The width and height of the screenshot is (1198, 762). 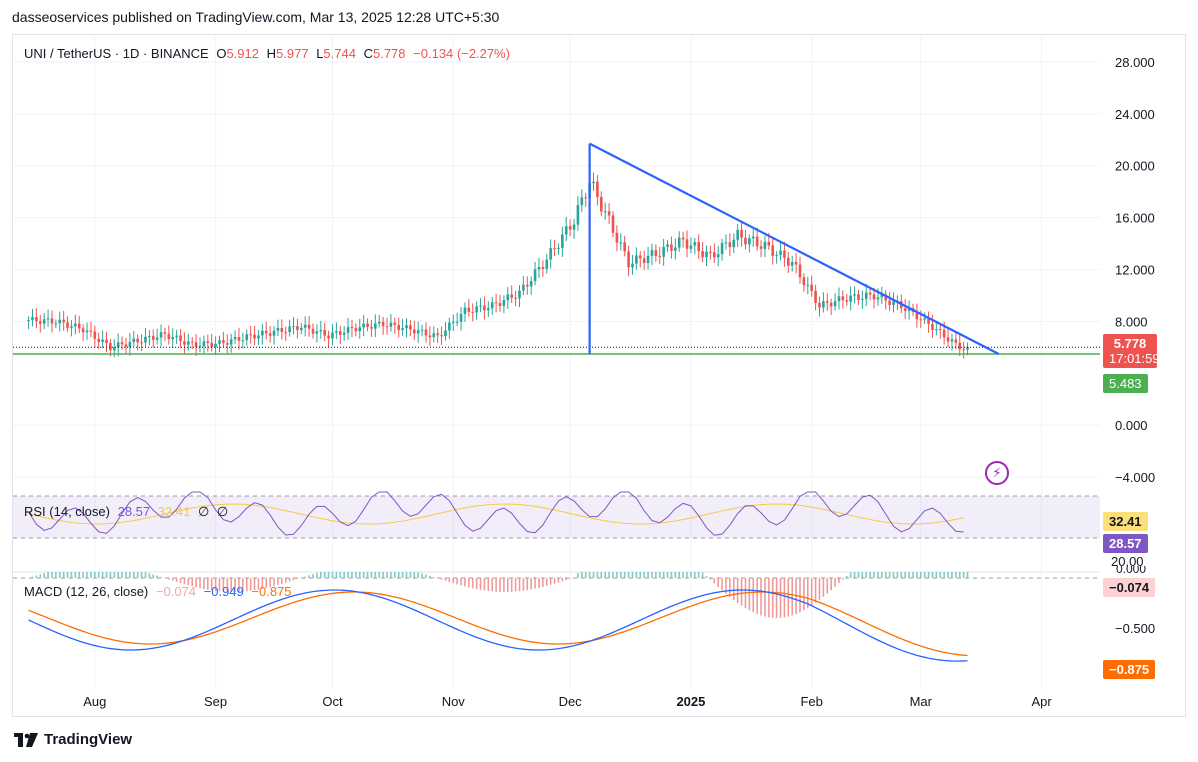 I want to click on macd-signal-value: −0.875, so click(x=271, y=591).